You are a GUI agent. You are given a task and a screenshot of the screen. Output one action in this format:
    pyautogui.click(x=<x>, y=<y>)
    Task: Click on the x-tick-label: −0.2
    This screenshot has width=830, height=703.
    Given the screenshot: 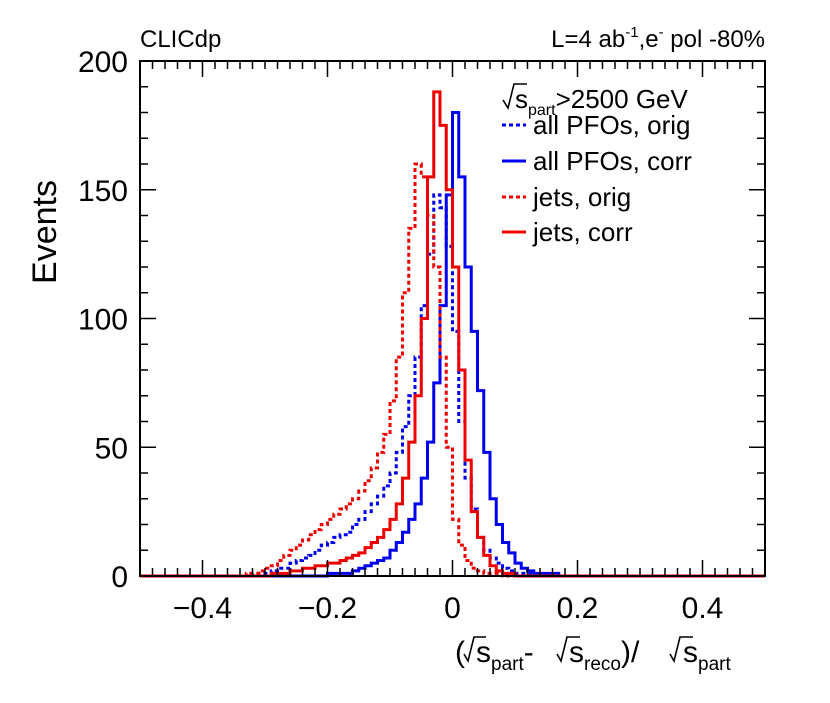 What is the action you would take?
    pyautogui.click(x=327, y=608)
    